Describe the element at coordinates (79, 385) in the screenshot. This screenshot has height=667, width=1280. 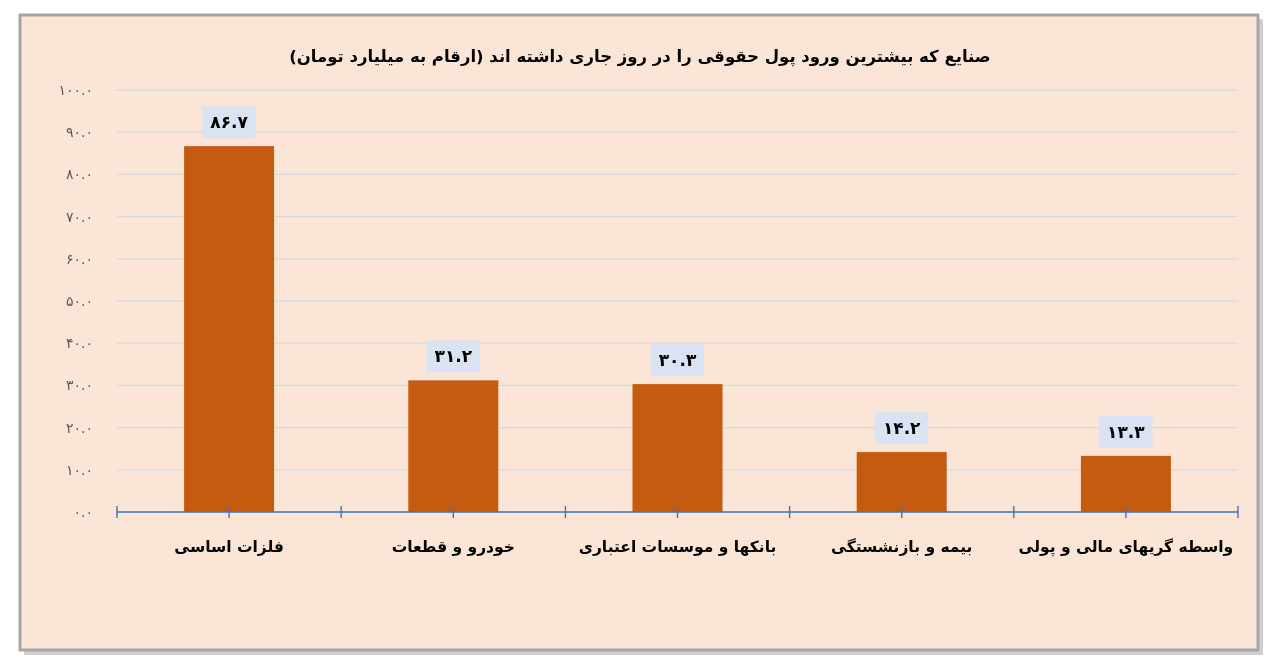
I see `y-tick-label: ۳۰.۰` at that location.